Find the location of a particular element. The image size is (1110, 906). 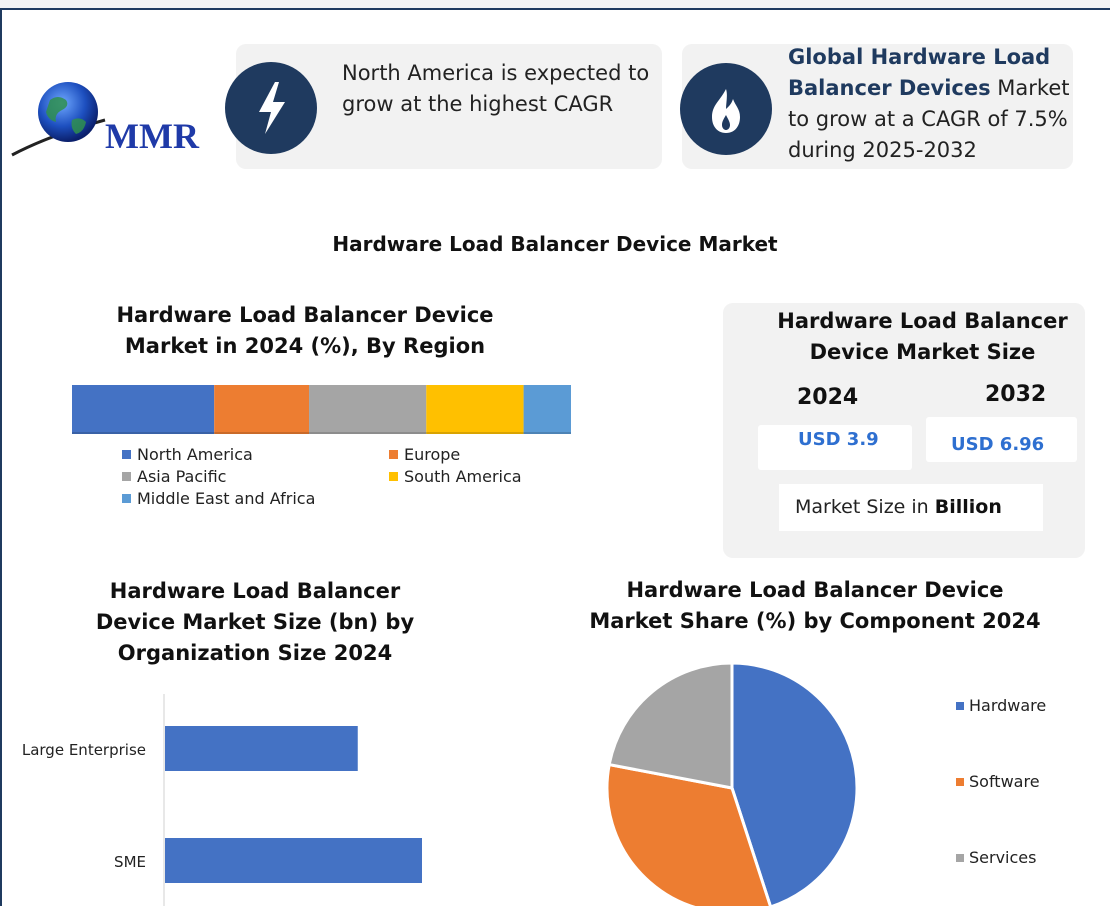

pie-legend-label-services: Services is located at coordinates (1002, 857).